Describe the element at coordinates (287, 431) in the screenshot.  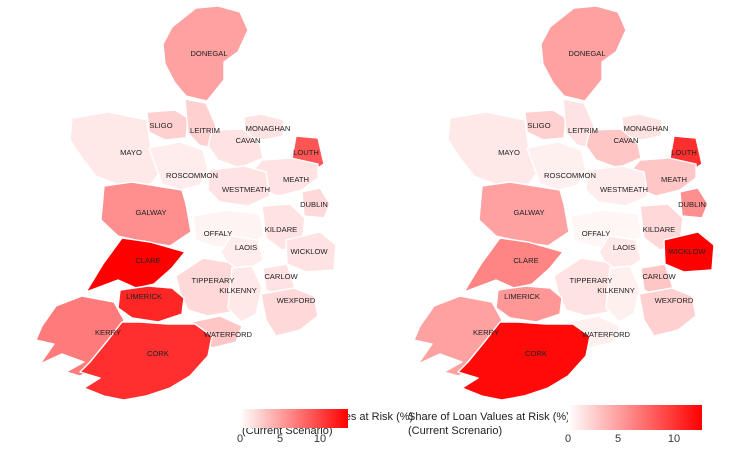
I see `legend-title-line2: (Current Scenario)` at that location.